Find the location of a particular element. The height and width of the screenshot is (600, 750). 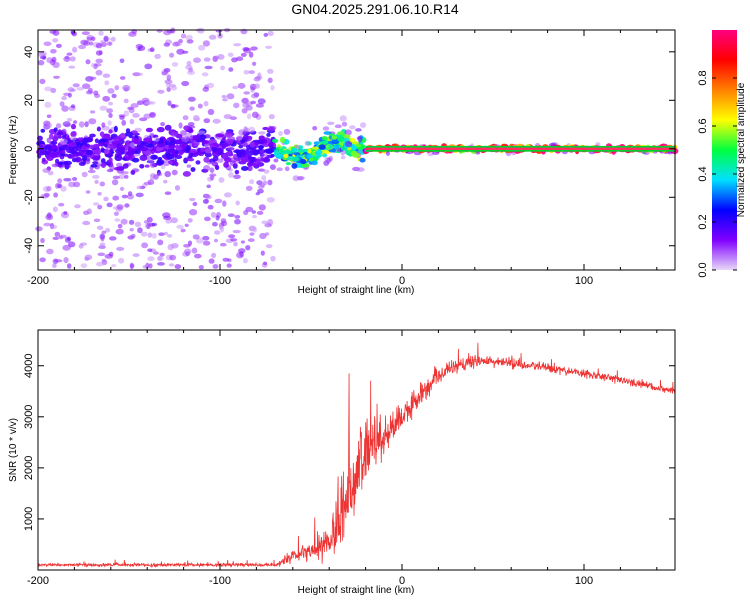

colorbar-ticks: 0.0 0.2 0.4 0.6 0.8 is located at coordinates (717, 174).